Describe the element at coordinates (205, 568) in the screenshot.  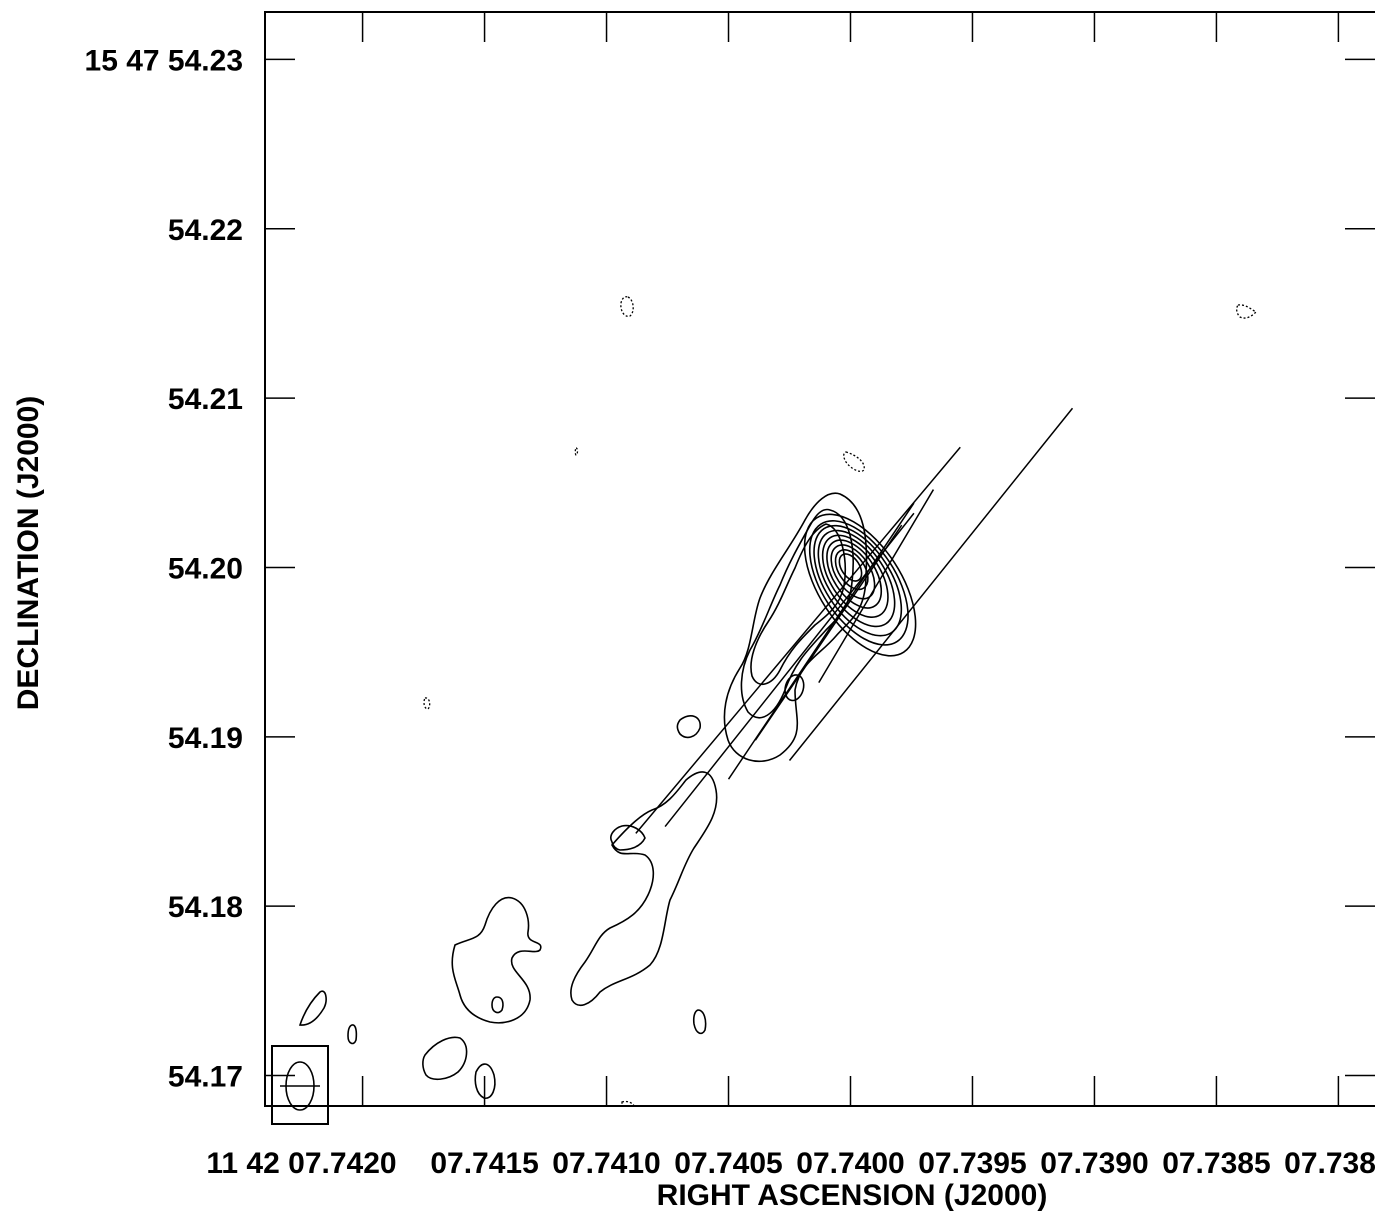
I see `y-tick-label: 54.20` at that location.